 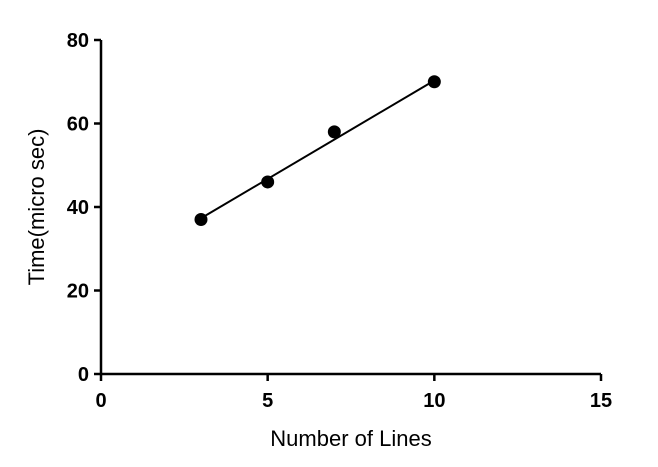 What do you see at coordinates (434, 401) in the screenshot?
I see `x-tick-label: 10` at bounding box center [434, 401].